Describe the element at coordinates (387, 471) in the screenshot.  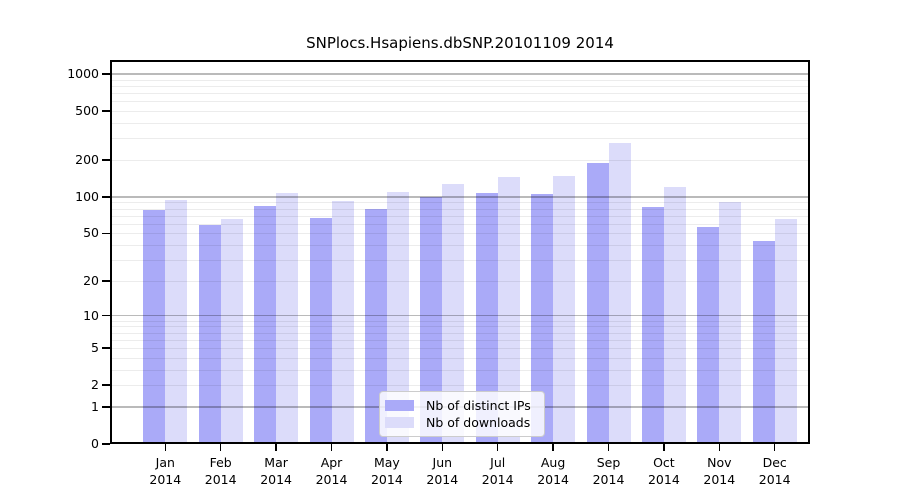
I see `x-tick-label: May 2014` at that location.